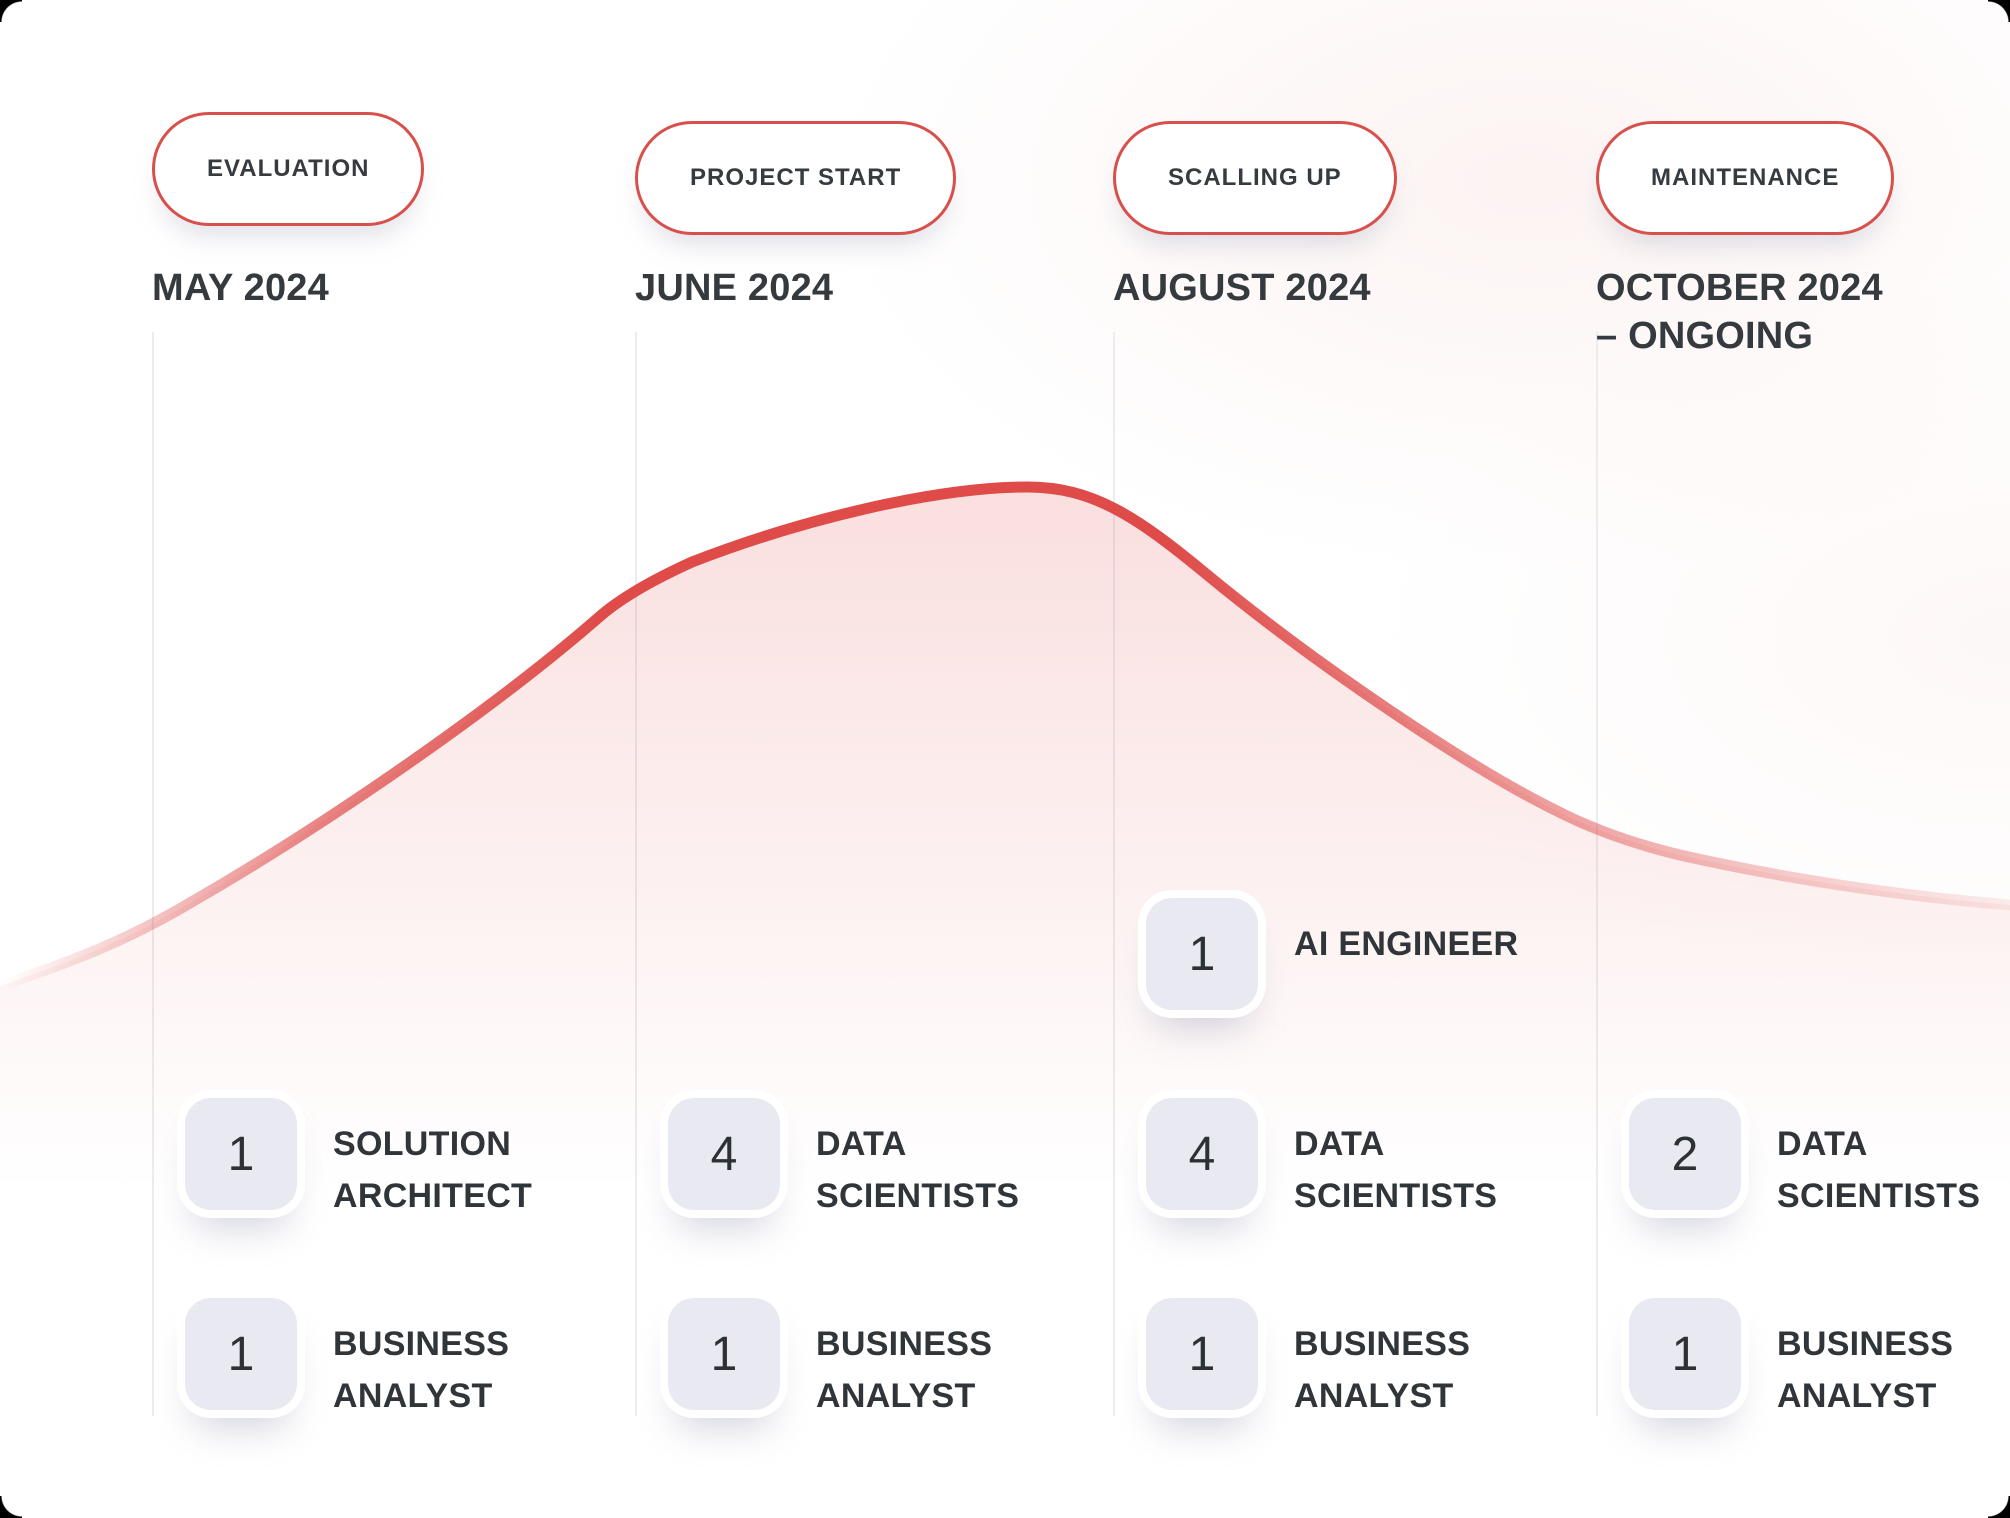  What do you see at coordinates (1739, 288) in the screenshot?
I see `phase-date-line: OCTOBER 2024` at bounding box center [1739, 288].